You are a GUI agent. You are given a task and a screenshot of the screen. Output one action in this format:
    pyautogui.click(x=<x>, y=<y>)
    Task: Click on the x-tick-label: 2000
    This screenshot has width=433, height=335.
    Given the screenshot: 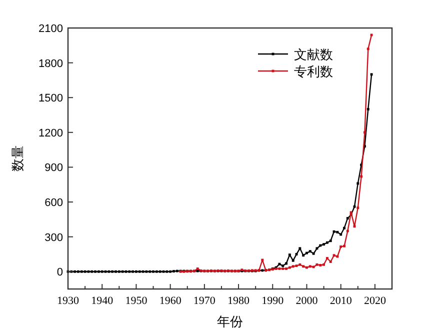 What is the action you would take?
    pyautogui.click(x=307, y=301)
    